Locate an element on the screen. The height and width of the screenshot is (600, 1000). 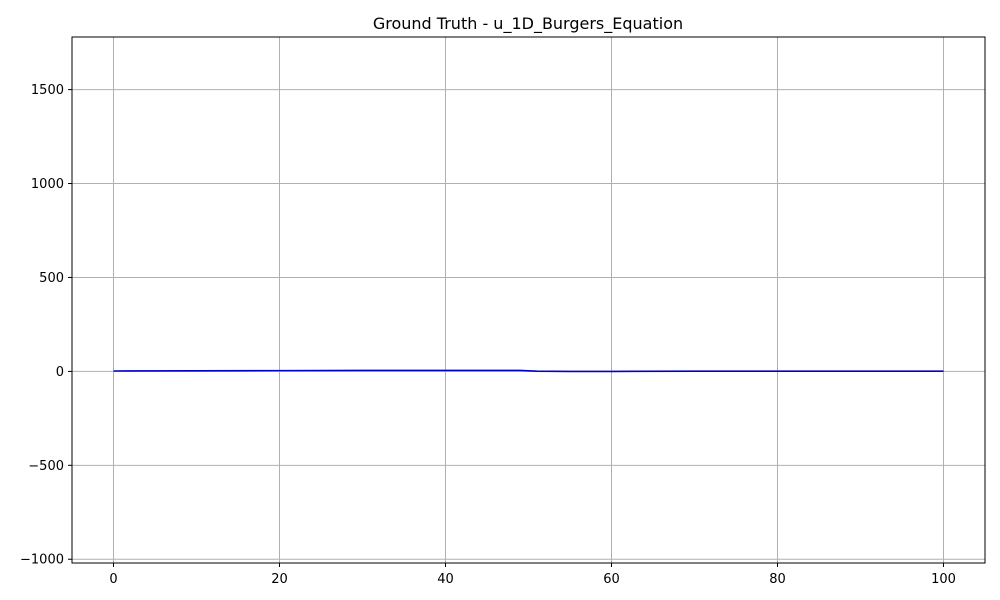
x-tick-label: 20 is located at coordinates (279, 579).